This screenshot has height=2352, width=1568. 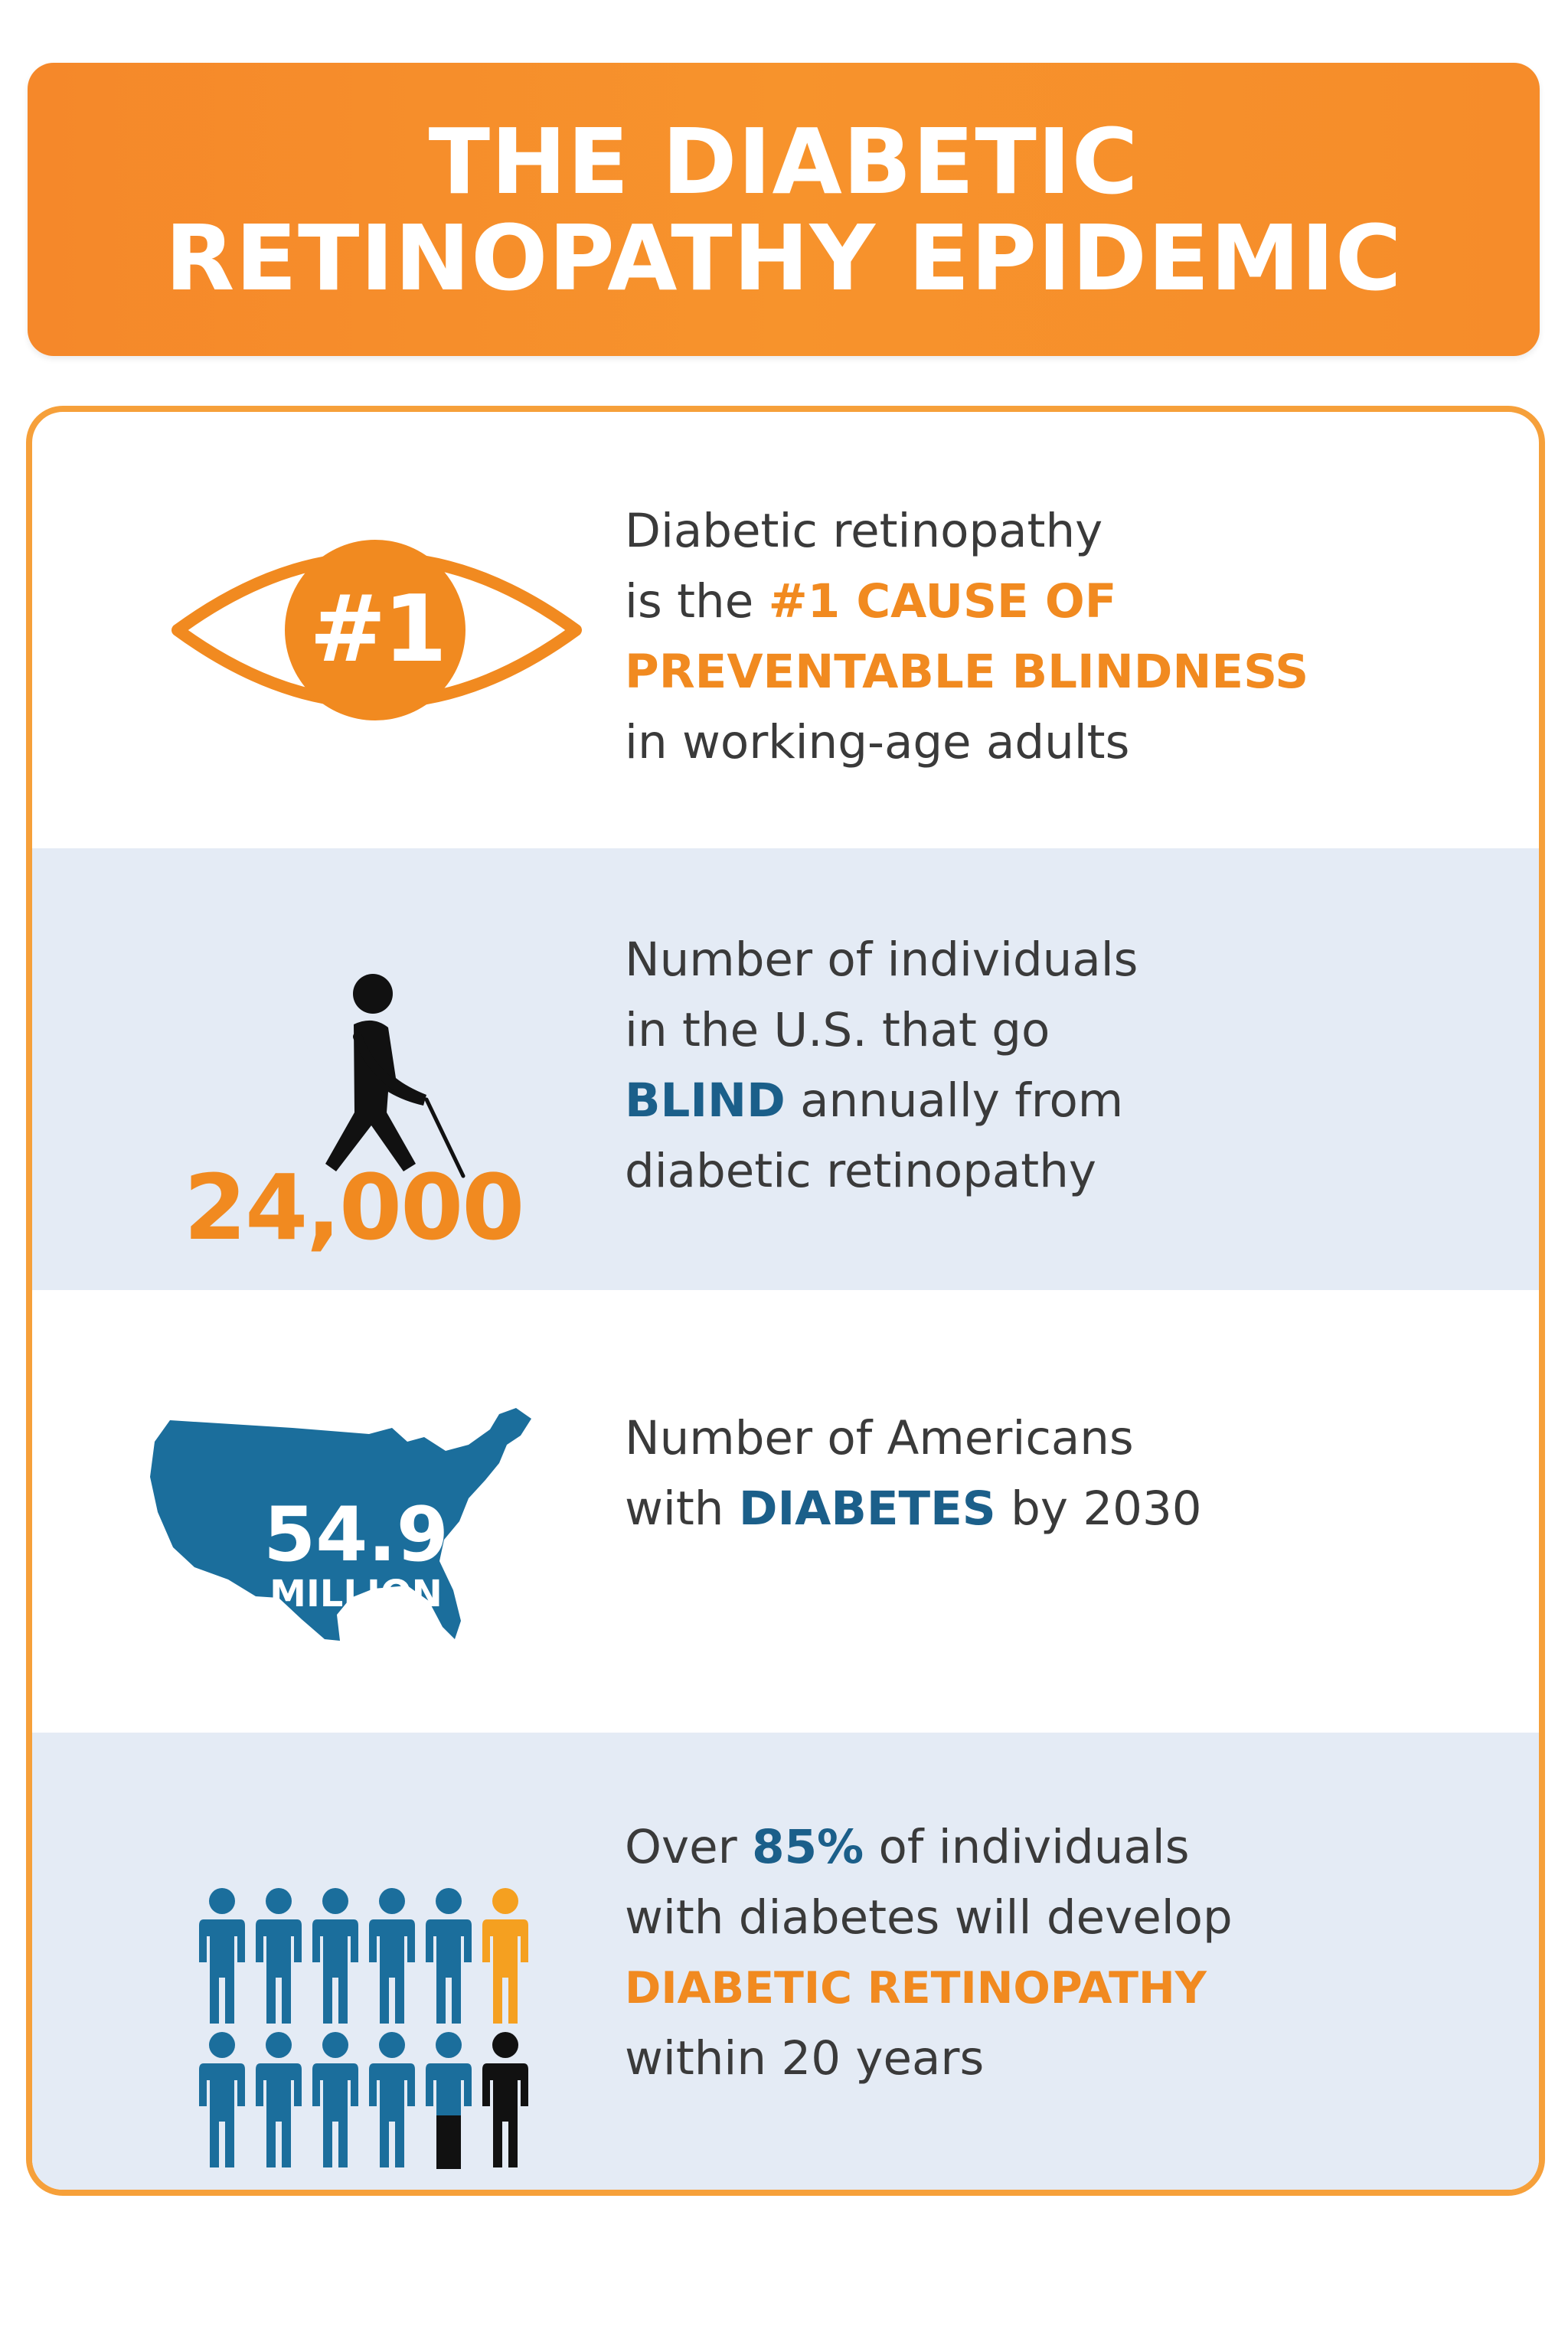 What do you see at coordinates (967, 672) in the screenshot?
I see `highlight-blindness: PREVENTABLE BLINDNESS` at bounding box center [967, 672].